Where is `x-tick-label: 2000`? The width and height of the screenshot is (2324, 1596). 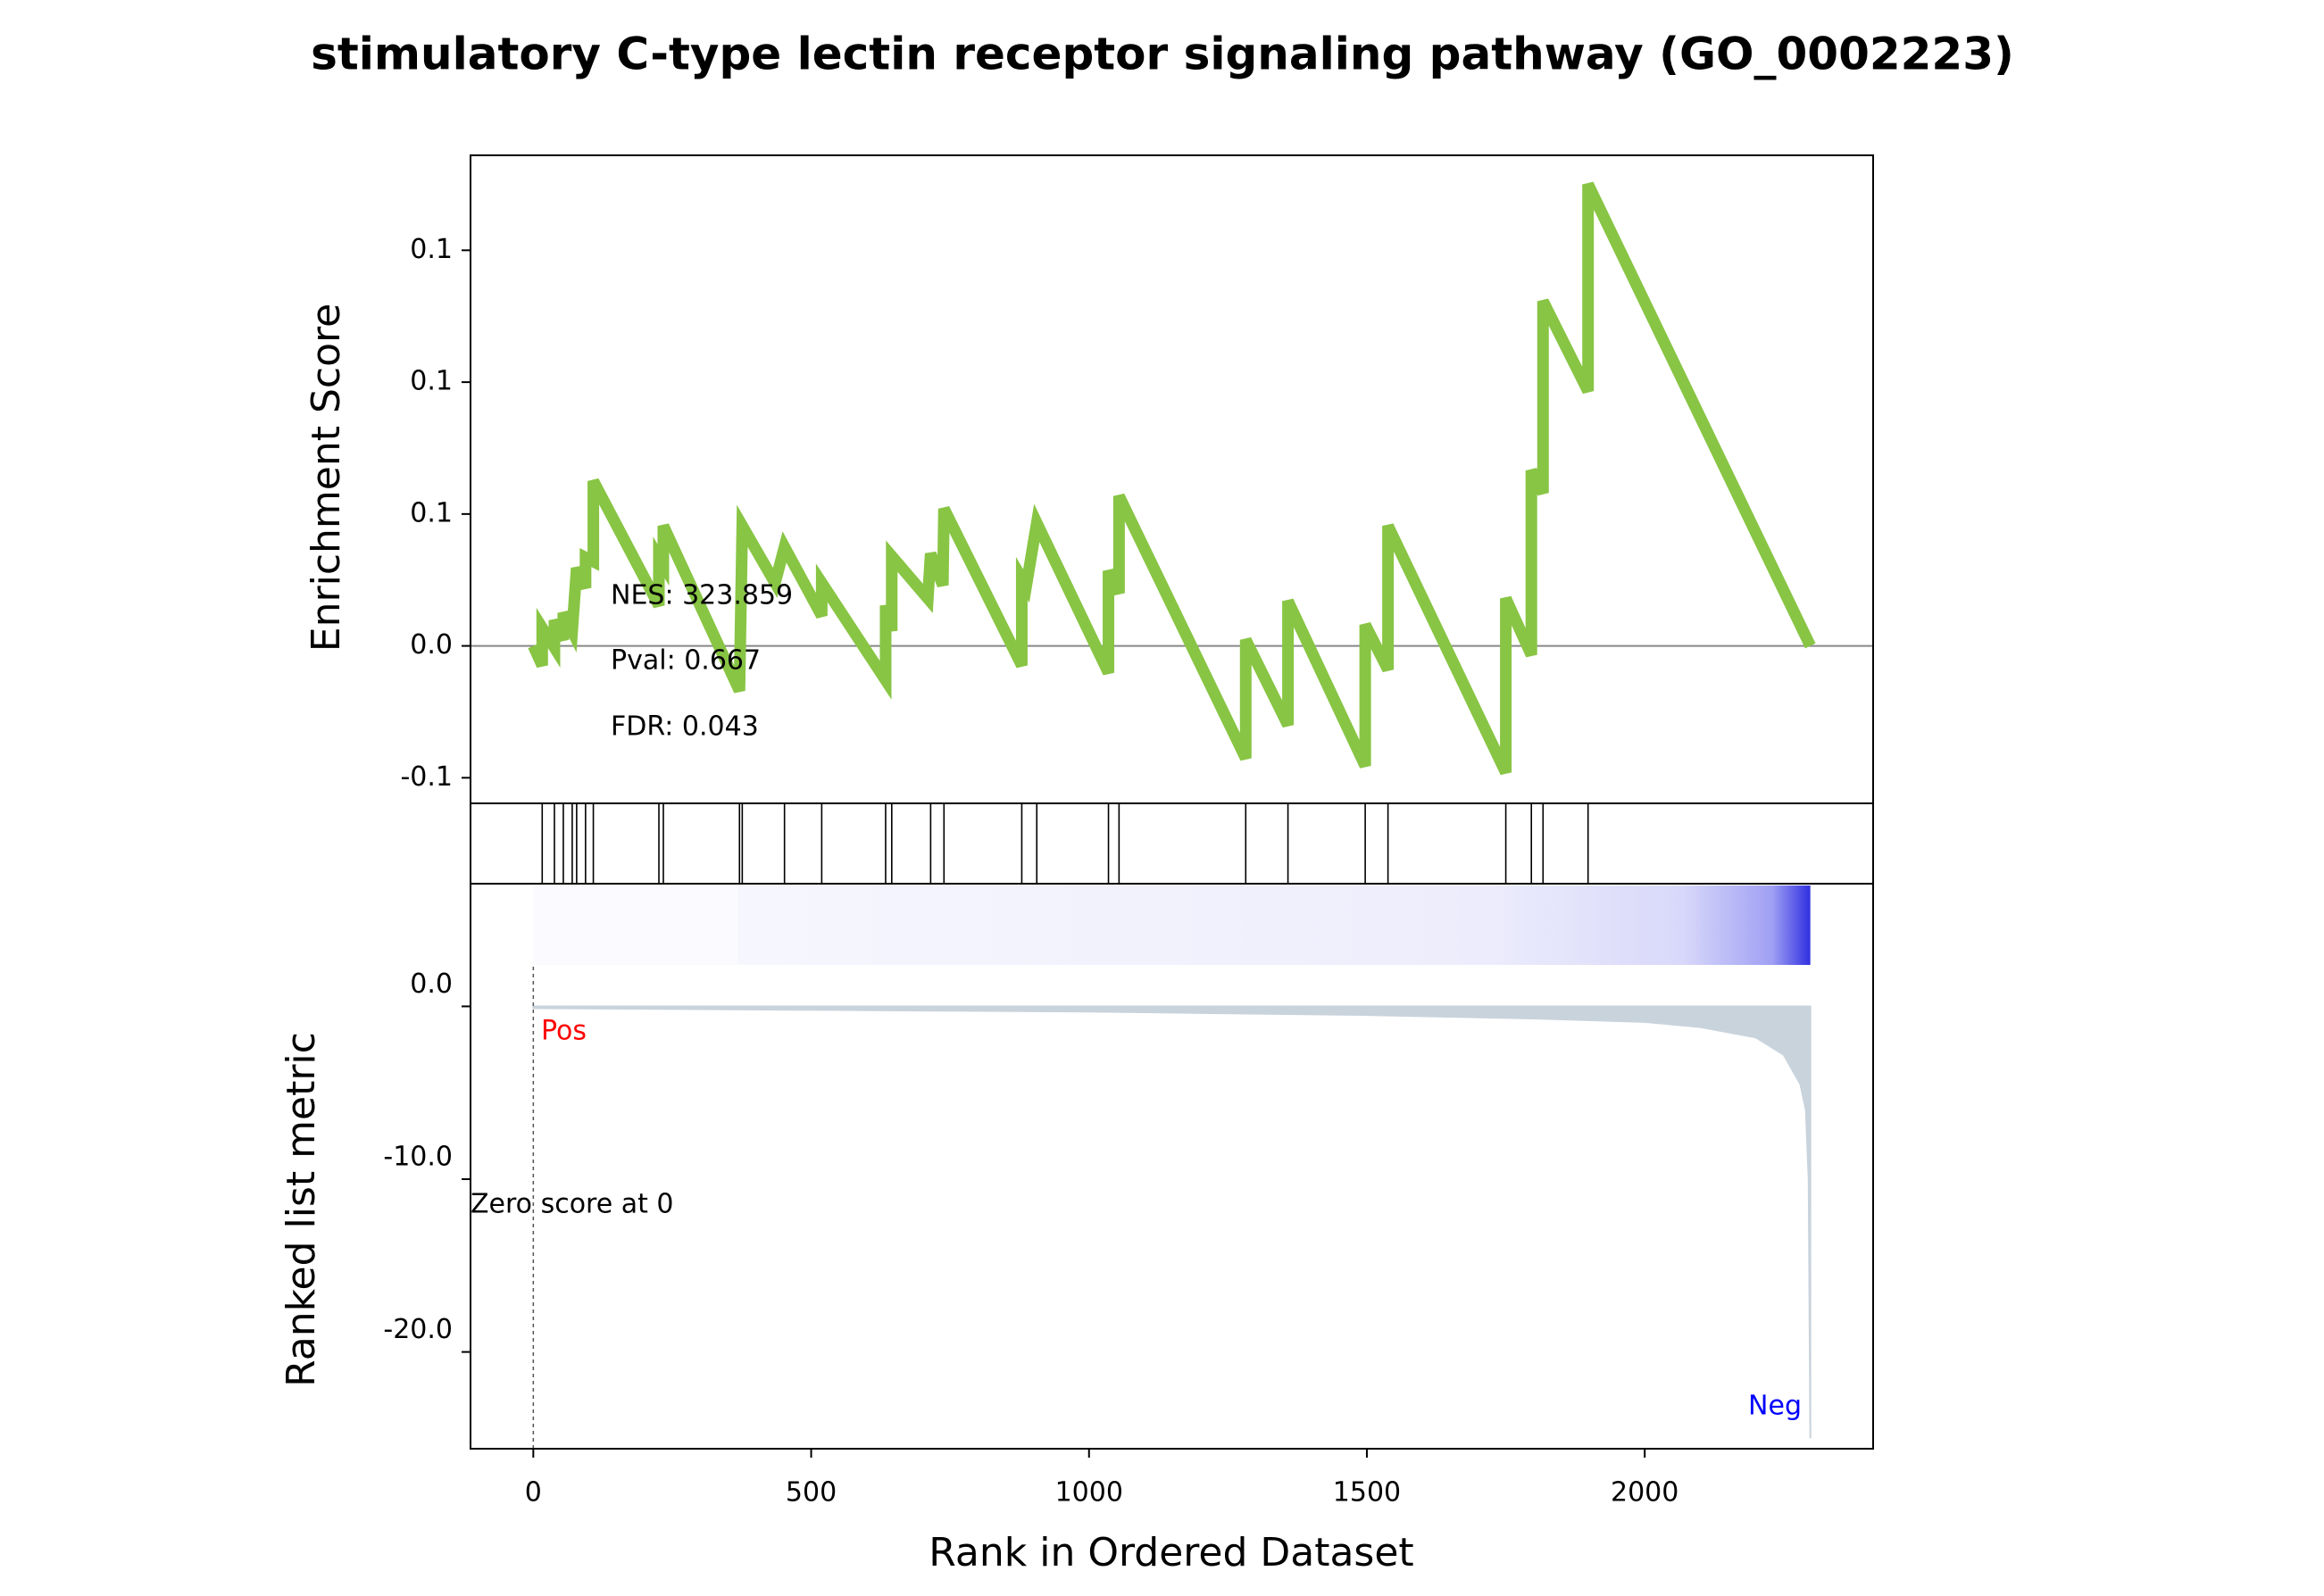
x-tick-label: 2000 is located at coordinates (1644, 1493).